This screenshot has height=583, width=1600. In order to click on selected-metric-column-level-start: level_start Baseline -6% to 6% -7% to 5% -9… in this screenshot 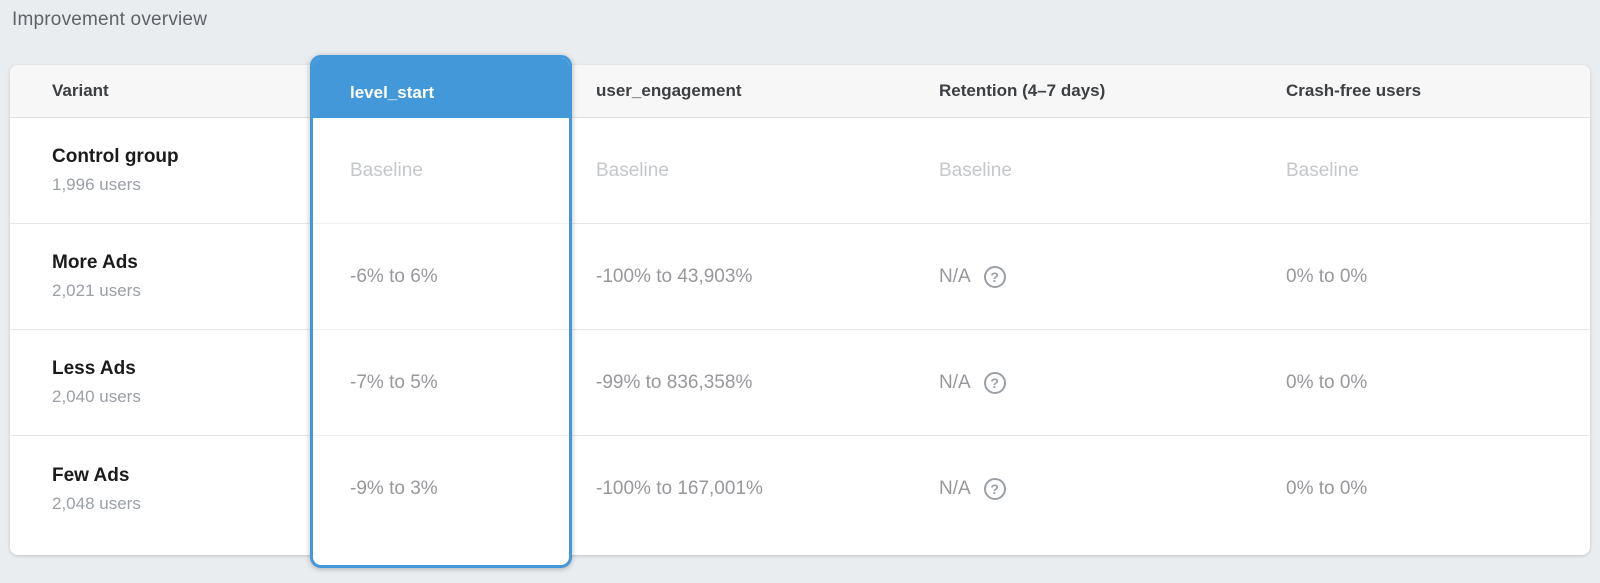, I will do `click(441, 311)`.